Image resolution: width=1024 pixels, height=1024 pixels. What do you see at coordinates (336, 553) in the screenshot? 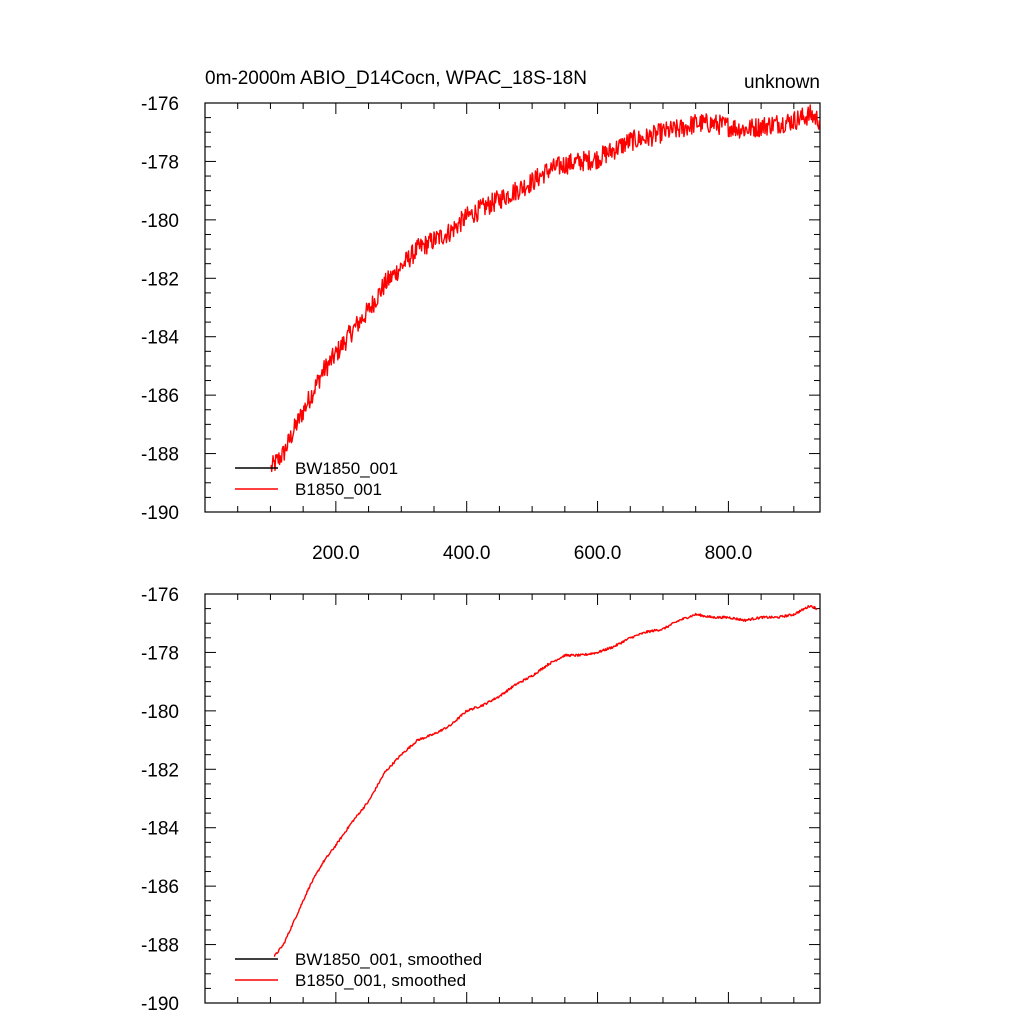
I see `x-tick-label: 200.0` at bounding box center [336, 553].